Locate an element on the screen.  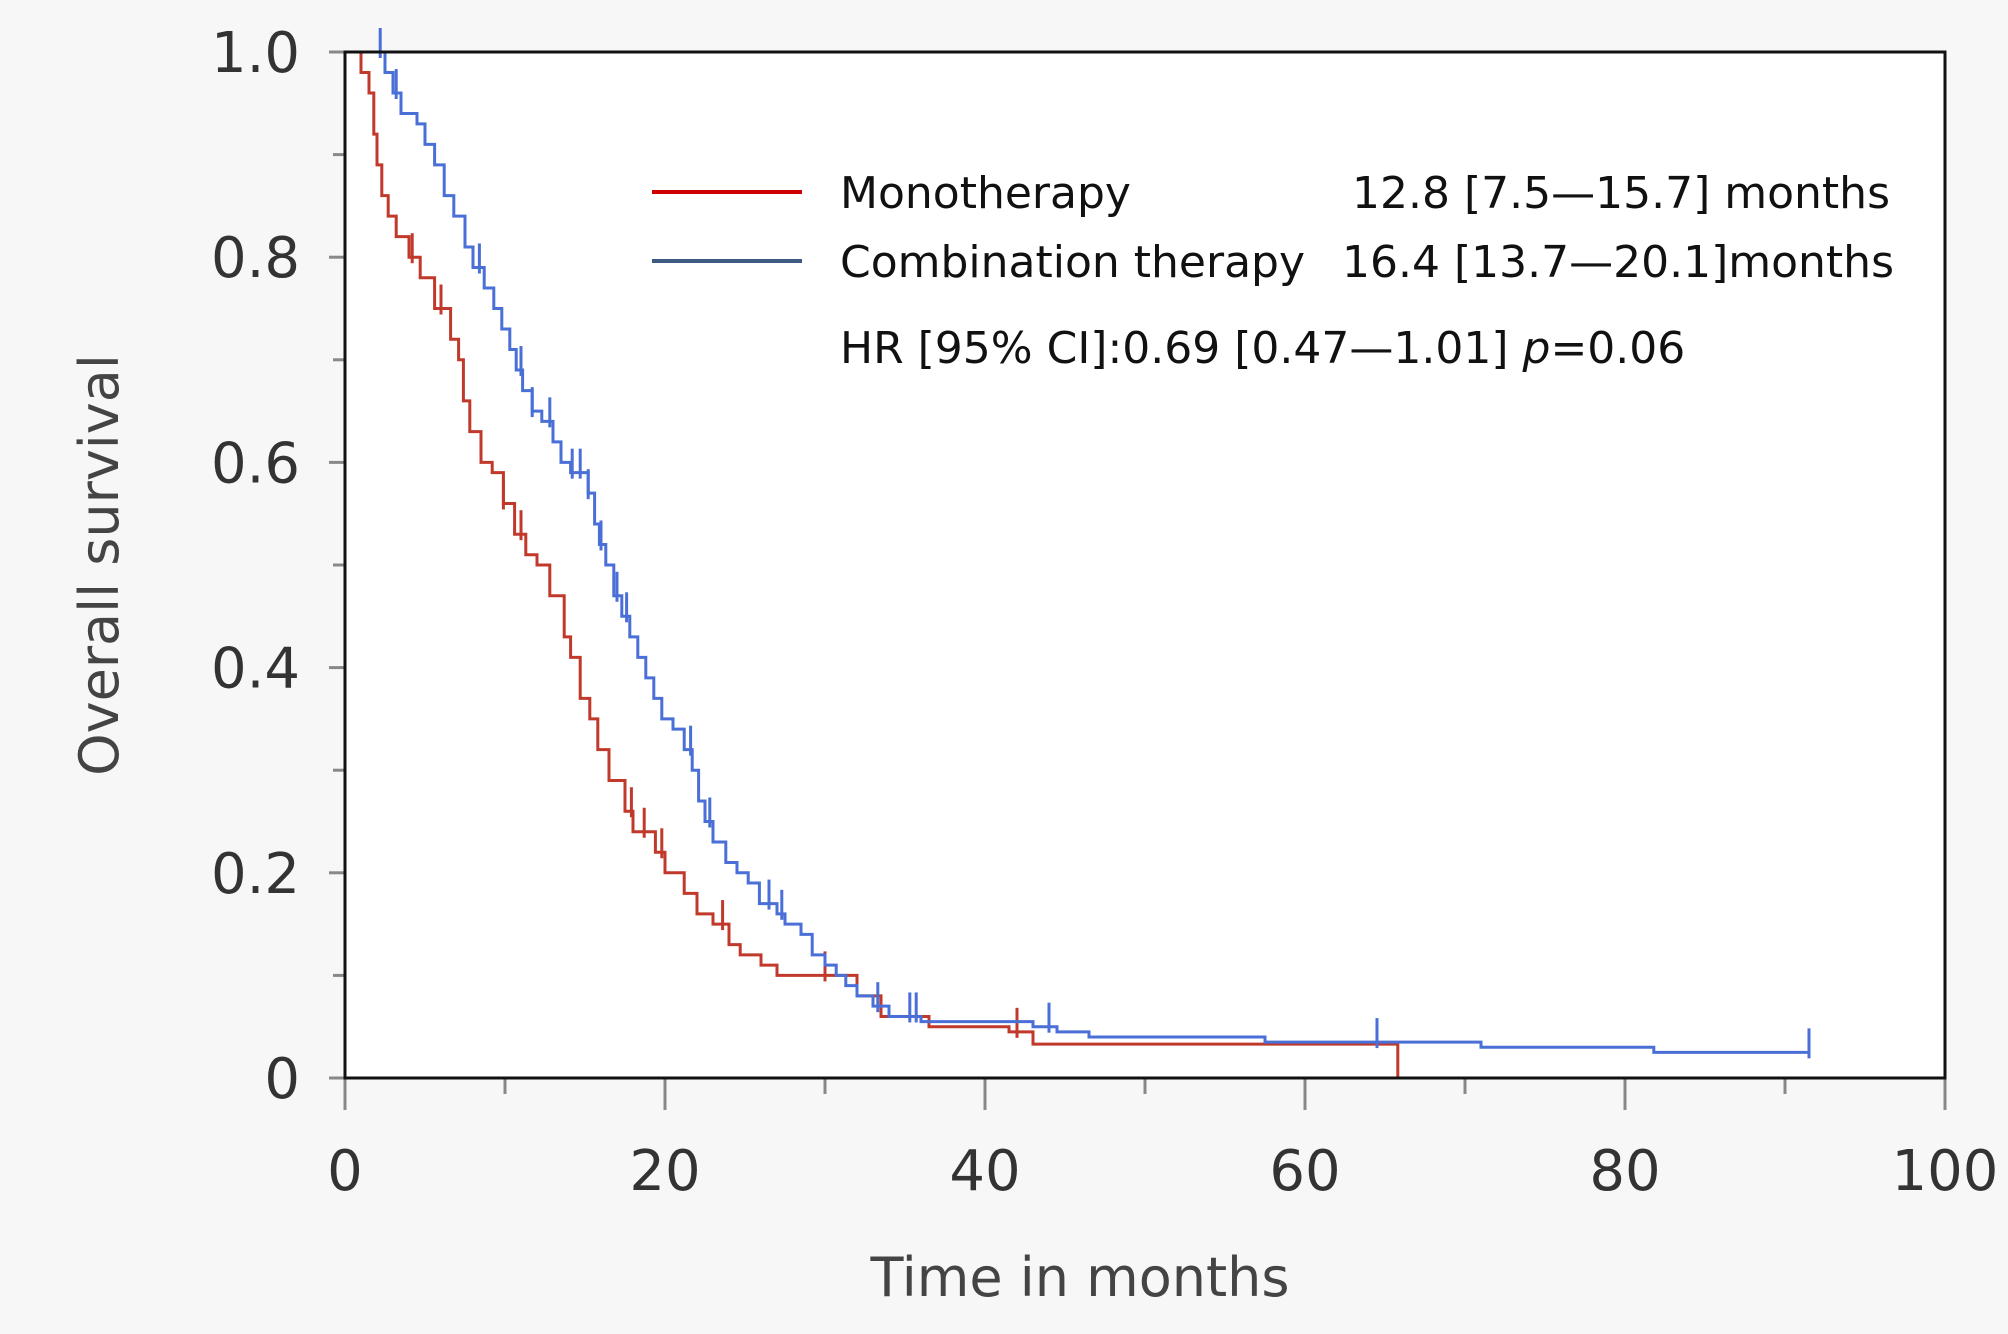
p-value: =0.06 is located at coordinates (1617, 348).